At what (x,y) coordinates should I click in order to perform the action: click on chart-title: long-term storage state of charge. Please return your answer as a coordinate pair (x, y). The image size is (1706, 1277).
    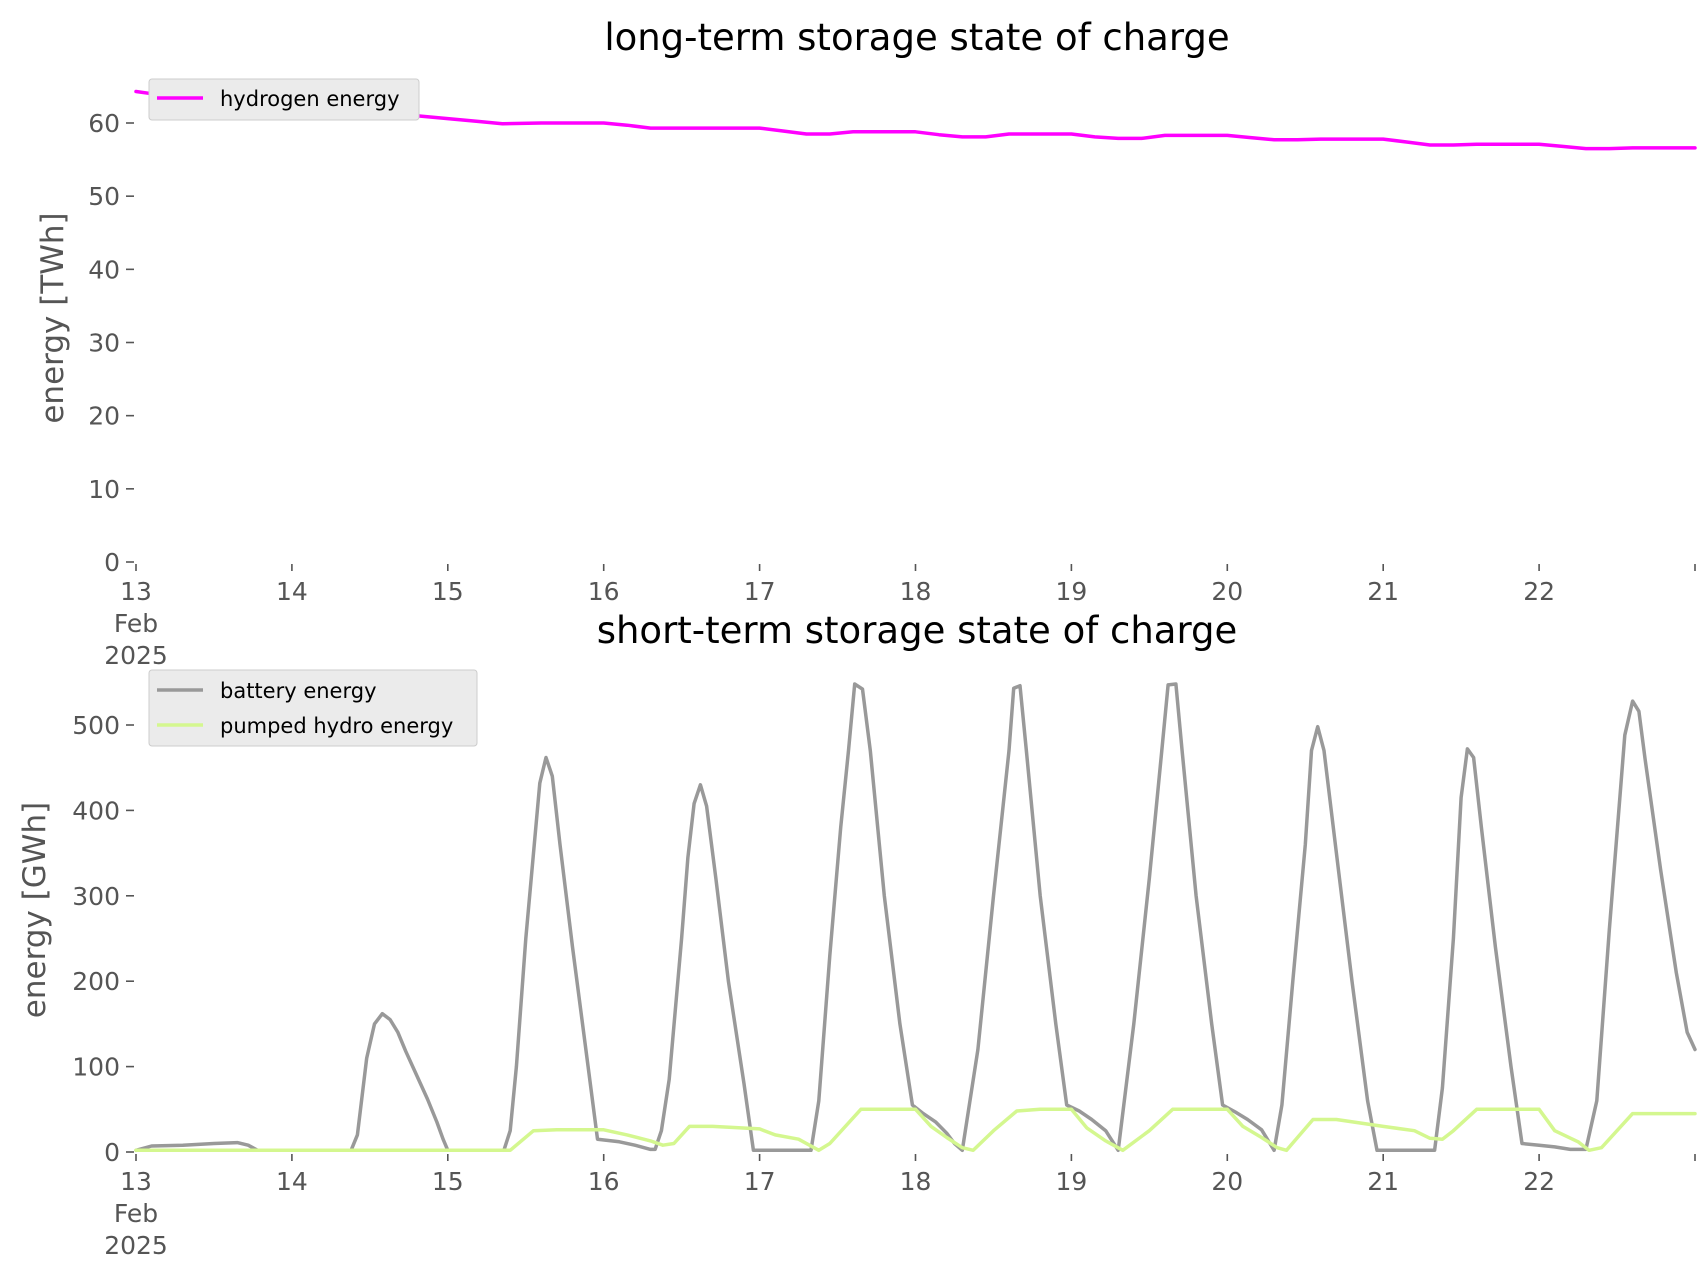
    Looking at the image, I should click on (916, 37).